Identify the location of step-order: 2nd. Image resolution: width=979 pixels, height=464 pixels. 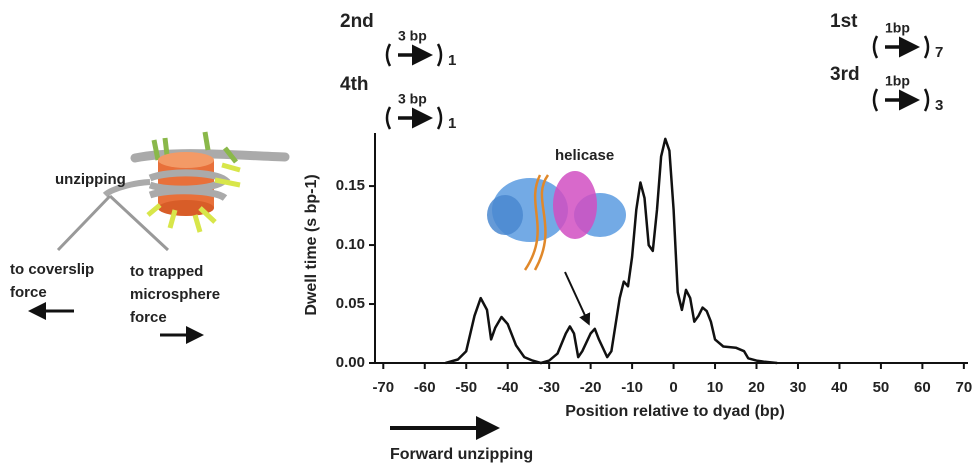
(357, 21).